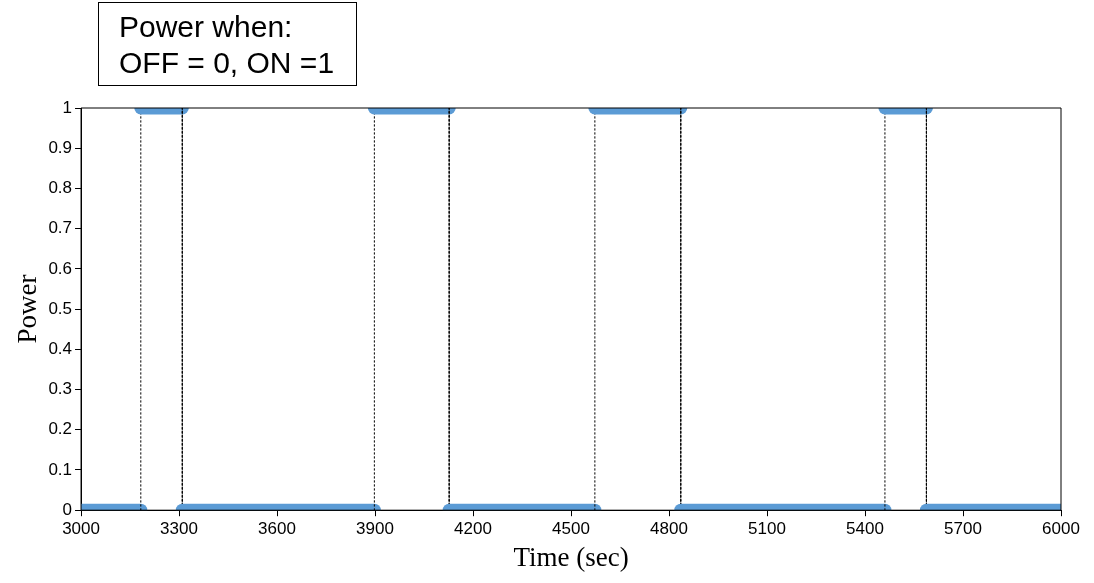 The width and height of the screenshot is (1094, 583). What do you see at coordinates (60, 228) in the screenshot?
I see `y-tick-label: 0.7` at bounding box center [60, 228].